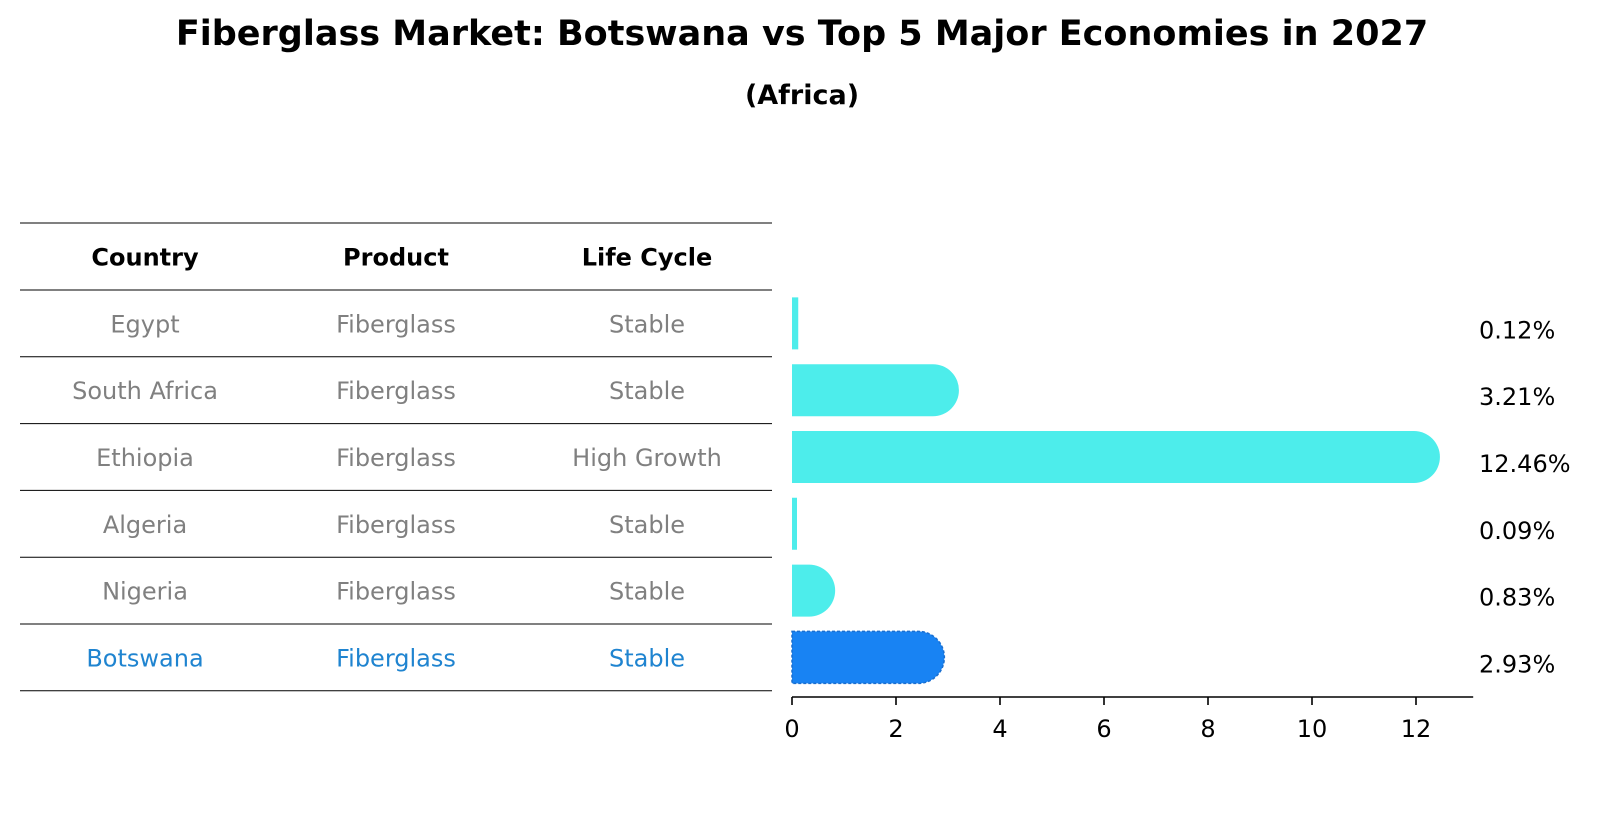 Image resolution: width=1604 pixels, height=823 pixels. Describe the element at coordinates (145, 525) in the screenshot. I see `table-cell-country: Algeria` at that location.